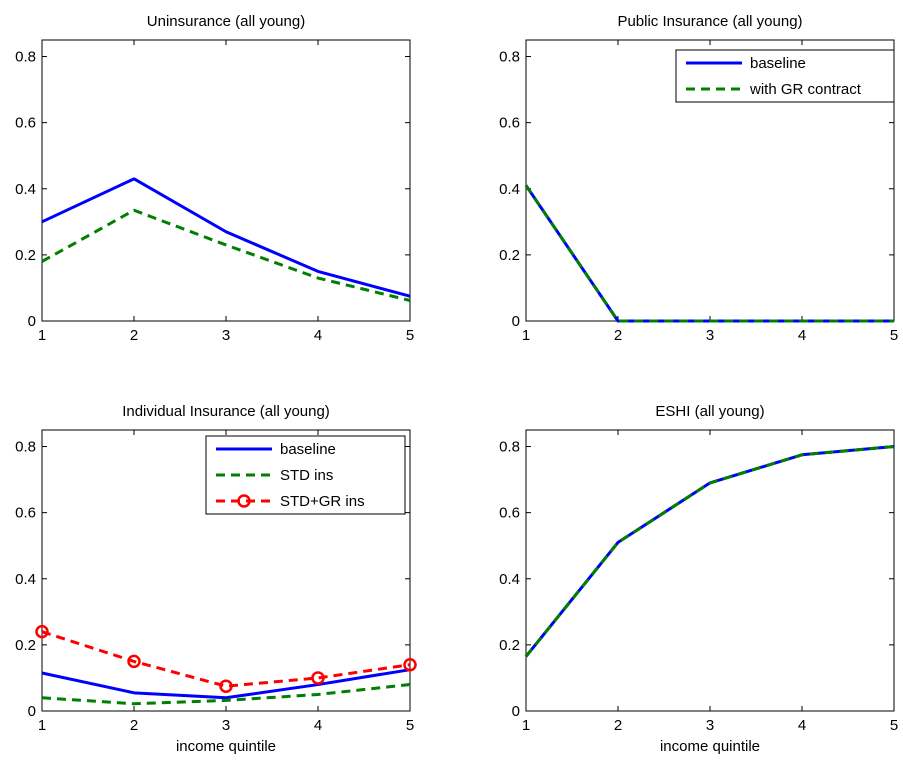  Describe the element at coordinates (709, 21) in the screenshot. I see `panel-title: Public Insurance (all young)` at that location.